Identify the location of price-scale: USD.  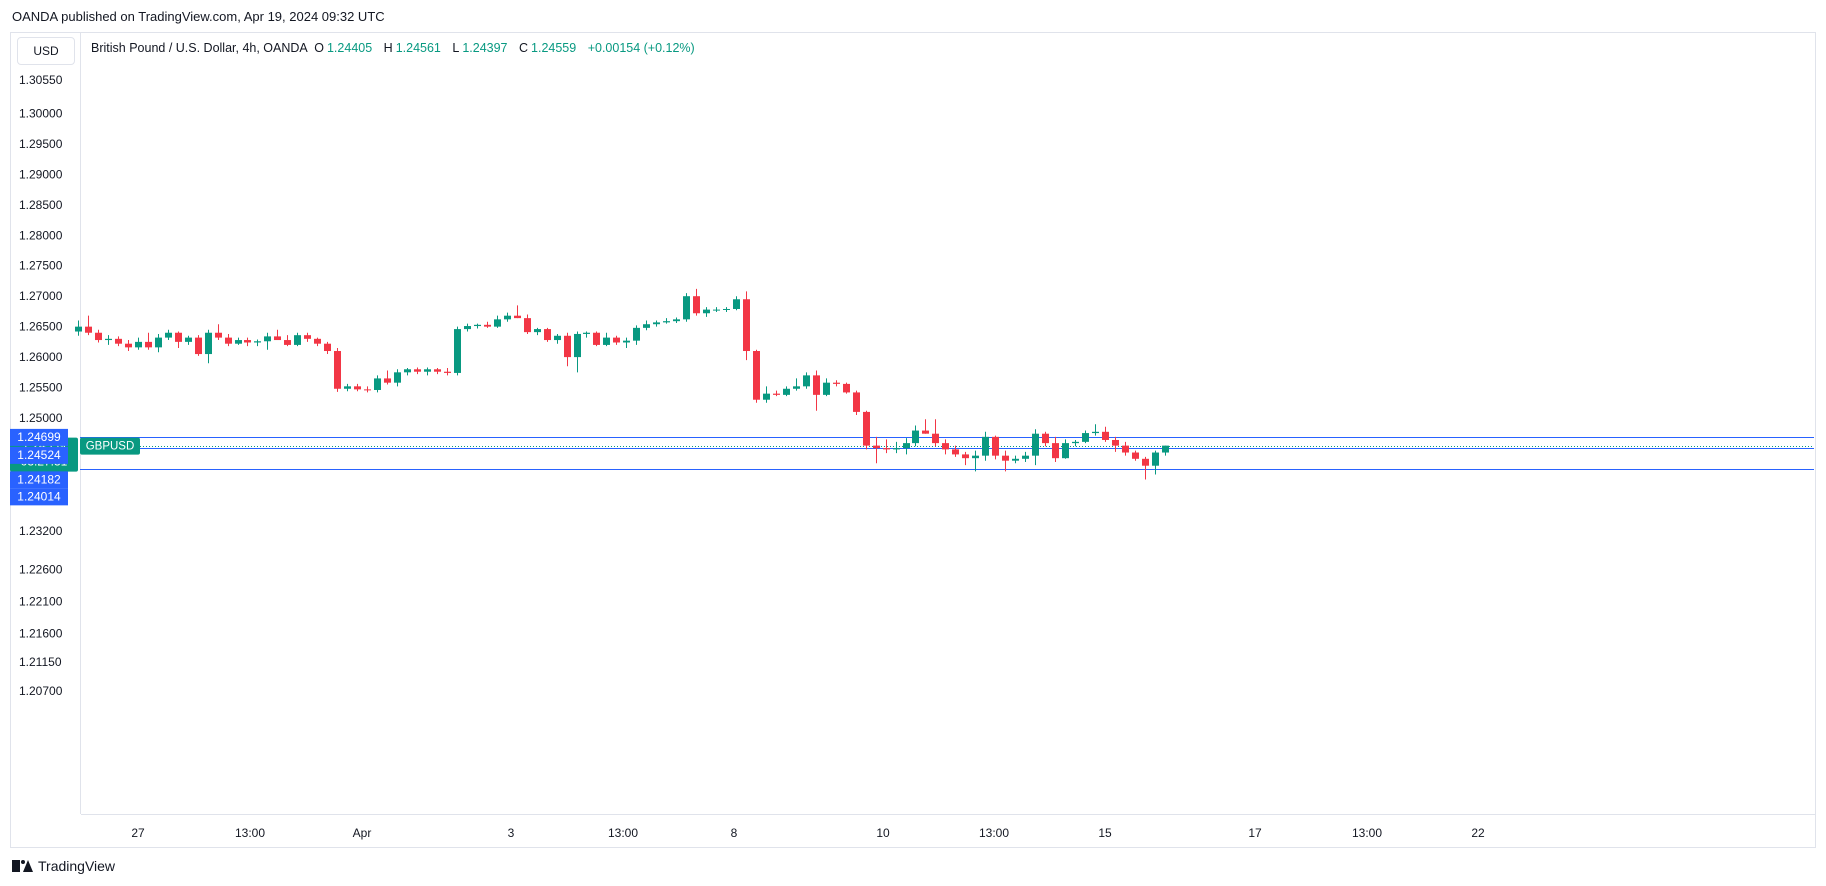
(46, 423).